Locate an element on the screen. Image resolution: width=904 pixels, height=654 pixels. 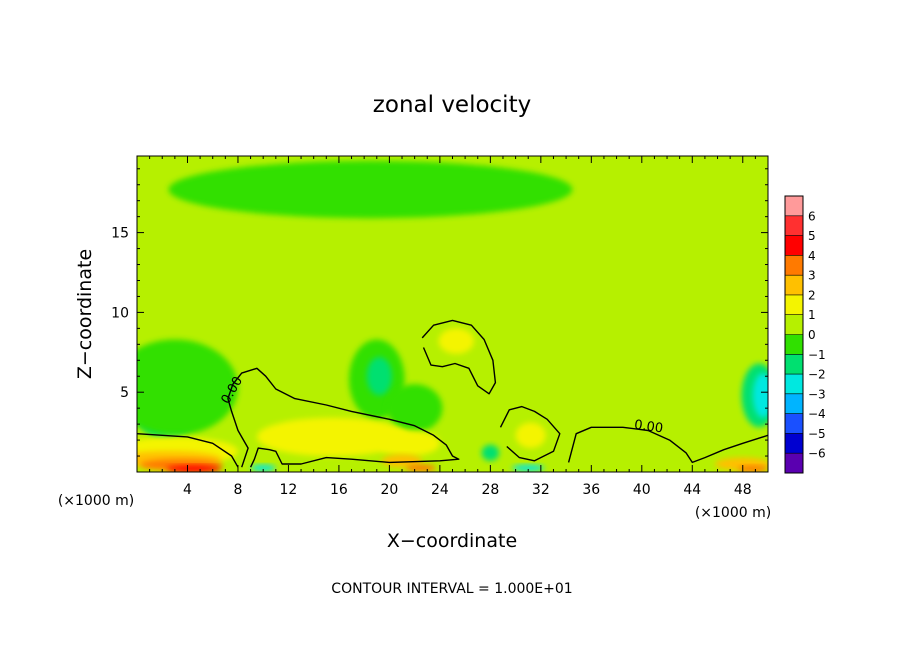
x-tick-label: 36 is located at coordinates (591, 490).